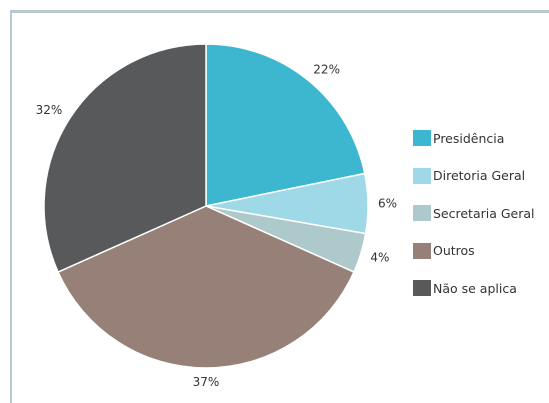 Image resolution: width=549 pixels, height=403 pixels. What do you see at coordinates (279, 11) in the screenshot?
I see `frame-top-border` at bounding box center [279, 11].